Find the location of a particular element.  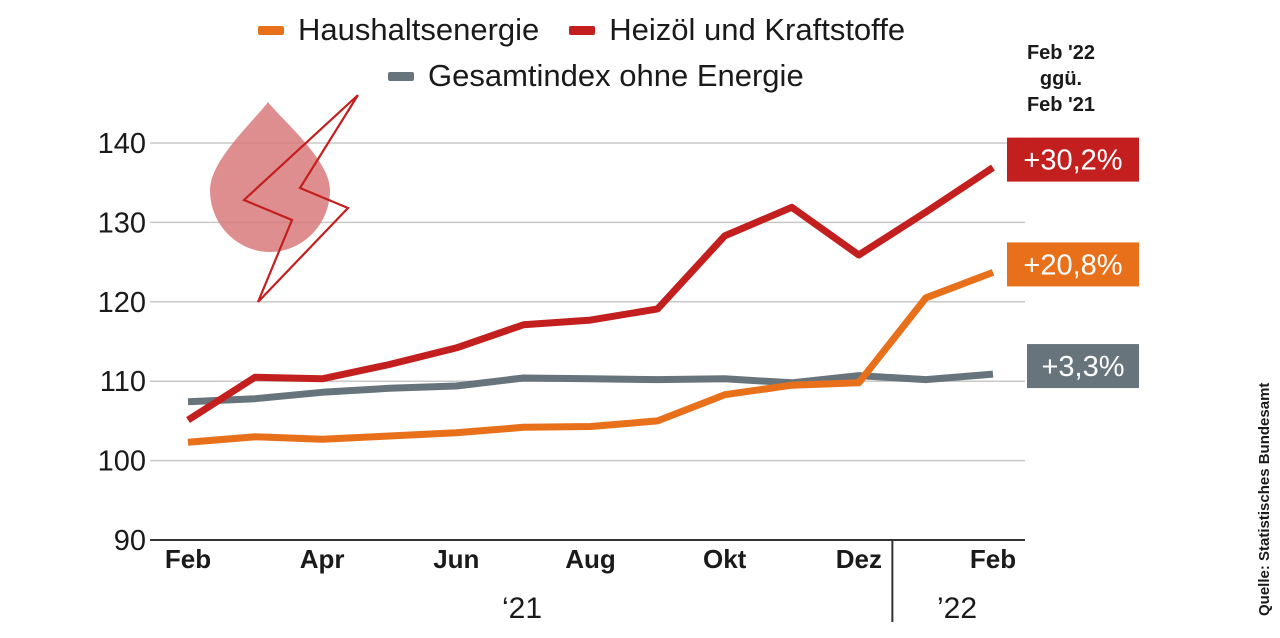

y-tick-label: 90 is located at coordinates (130, 541).